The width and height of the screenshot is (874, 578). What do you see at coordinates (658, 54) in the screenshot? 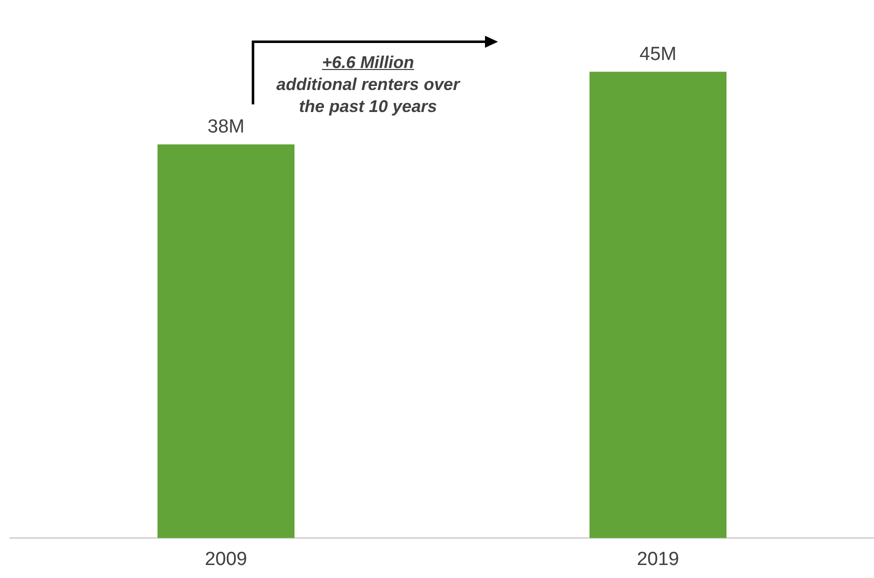
I see `data-label: 45M` at bounding box center [658, 54].